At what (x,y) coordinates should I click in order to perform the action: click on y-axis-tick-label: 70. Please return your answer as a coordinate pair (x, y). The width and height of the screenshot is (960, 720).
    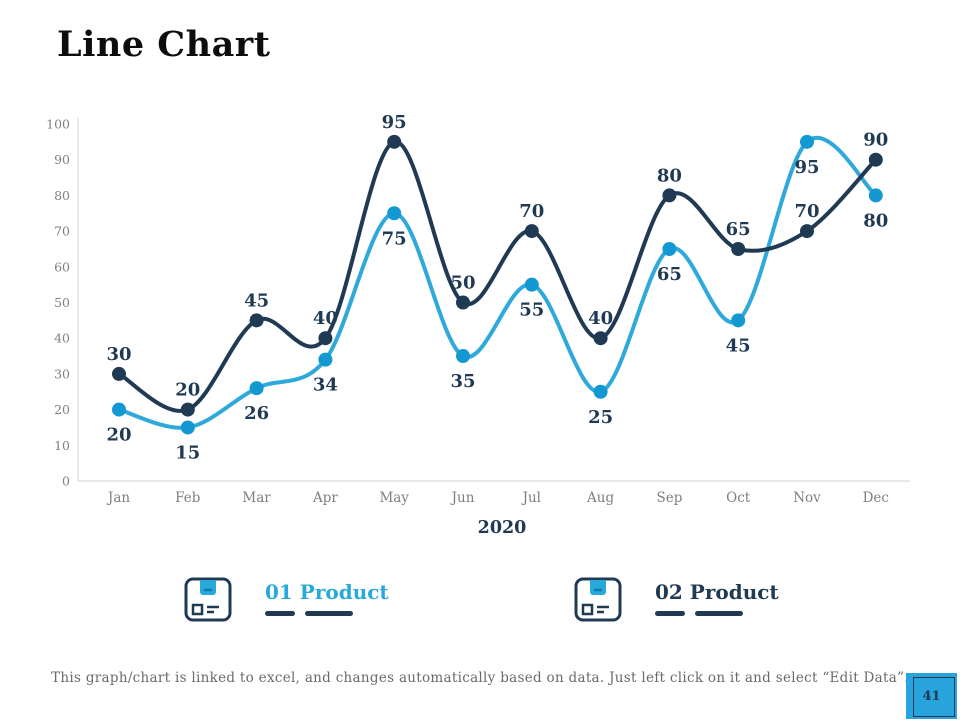
    Looking at the image, I should click on (62, 231).